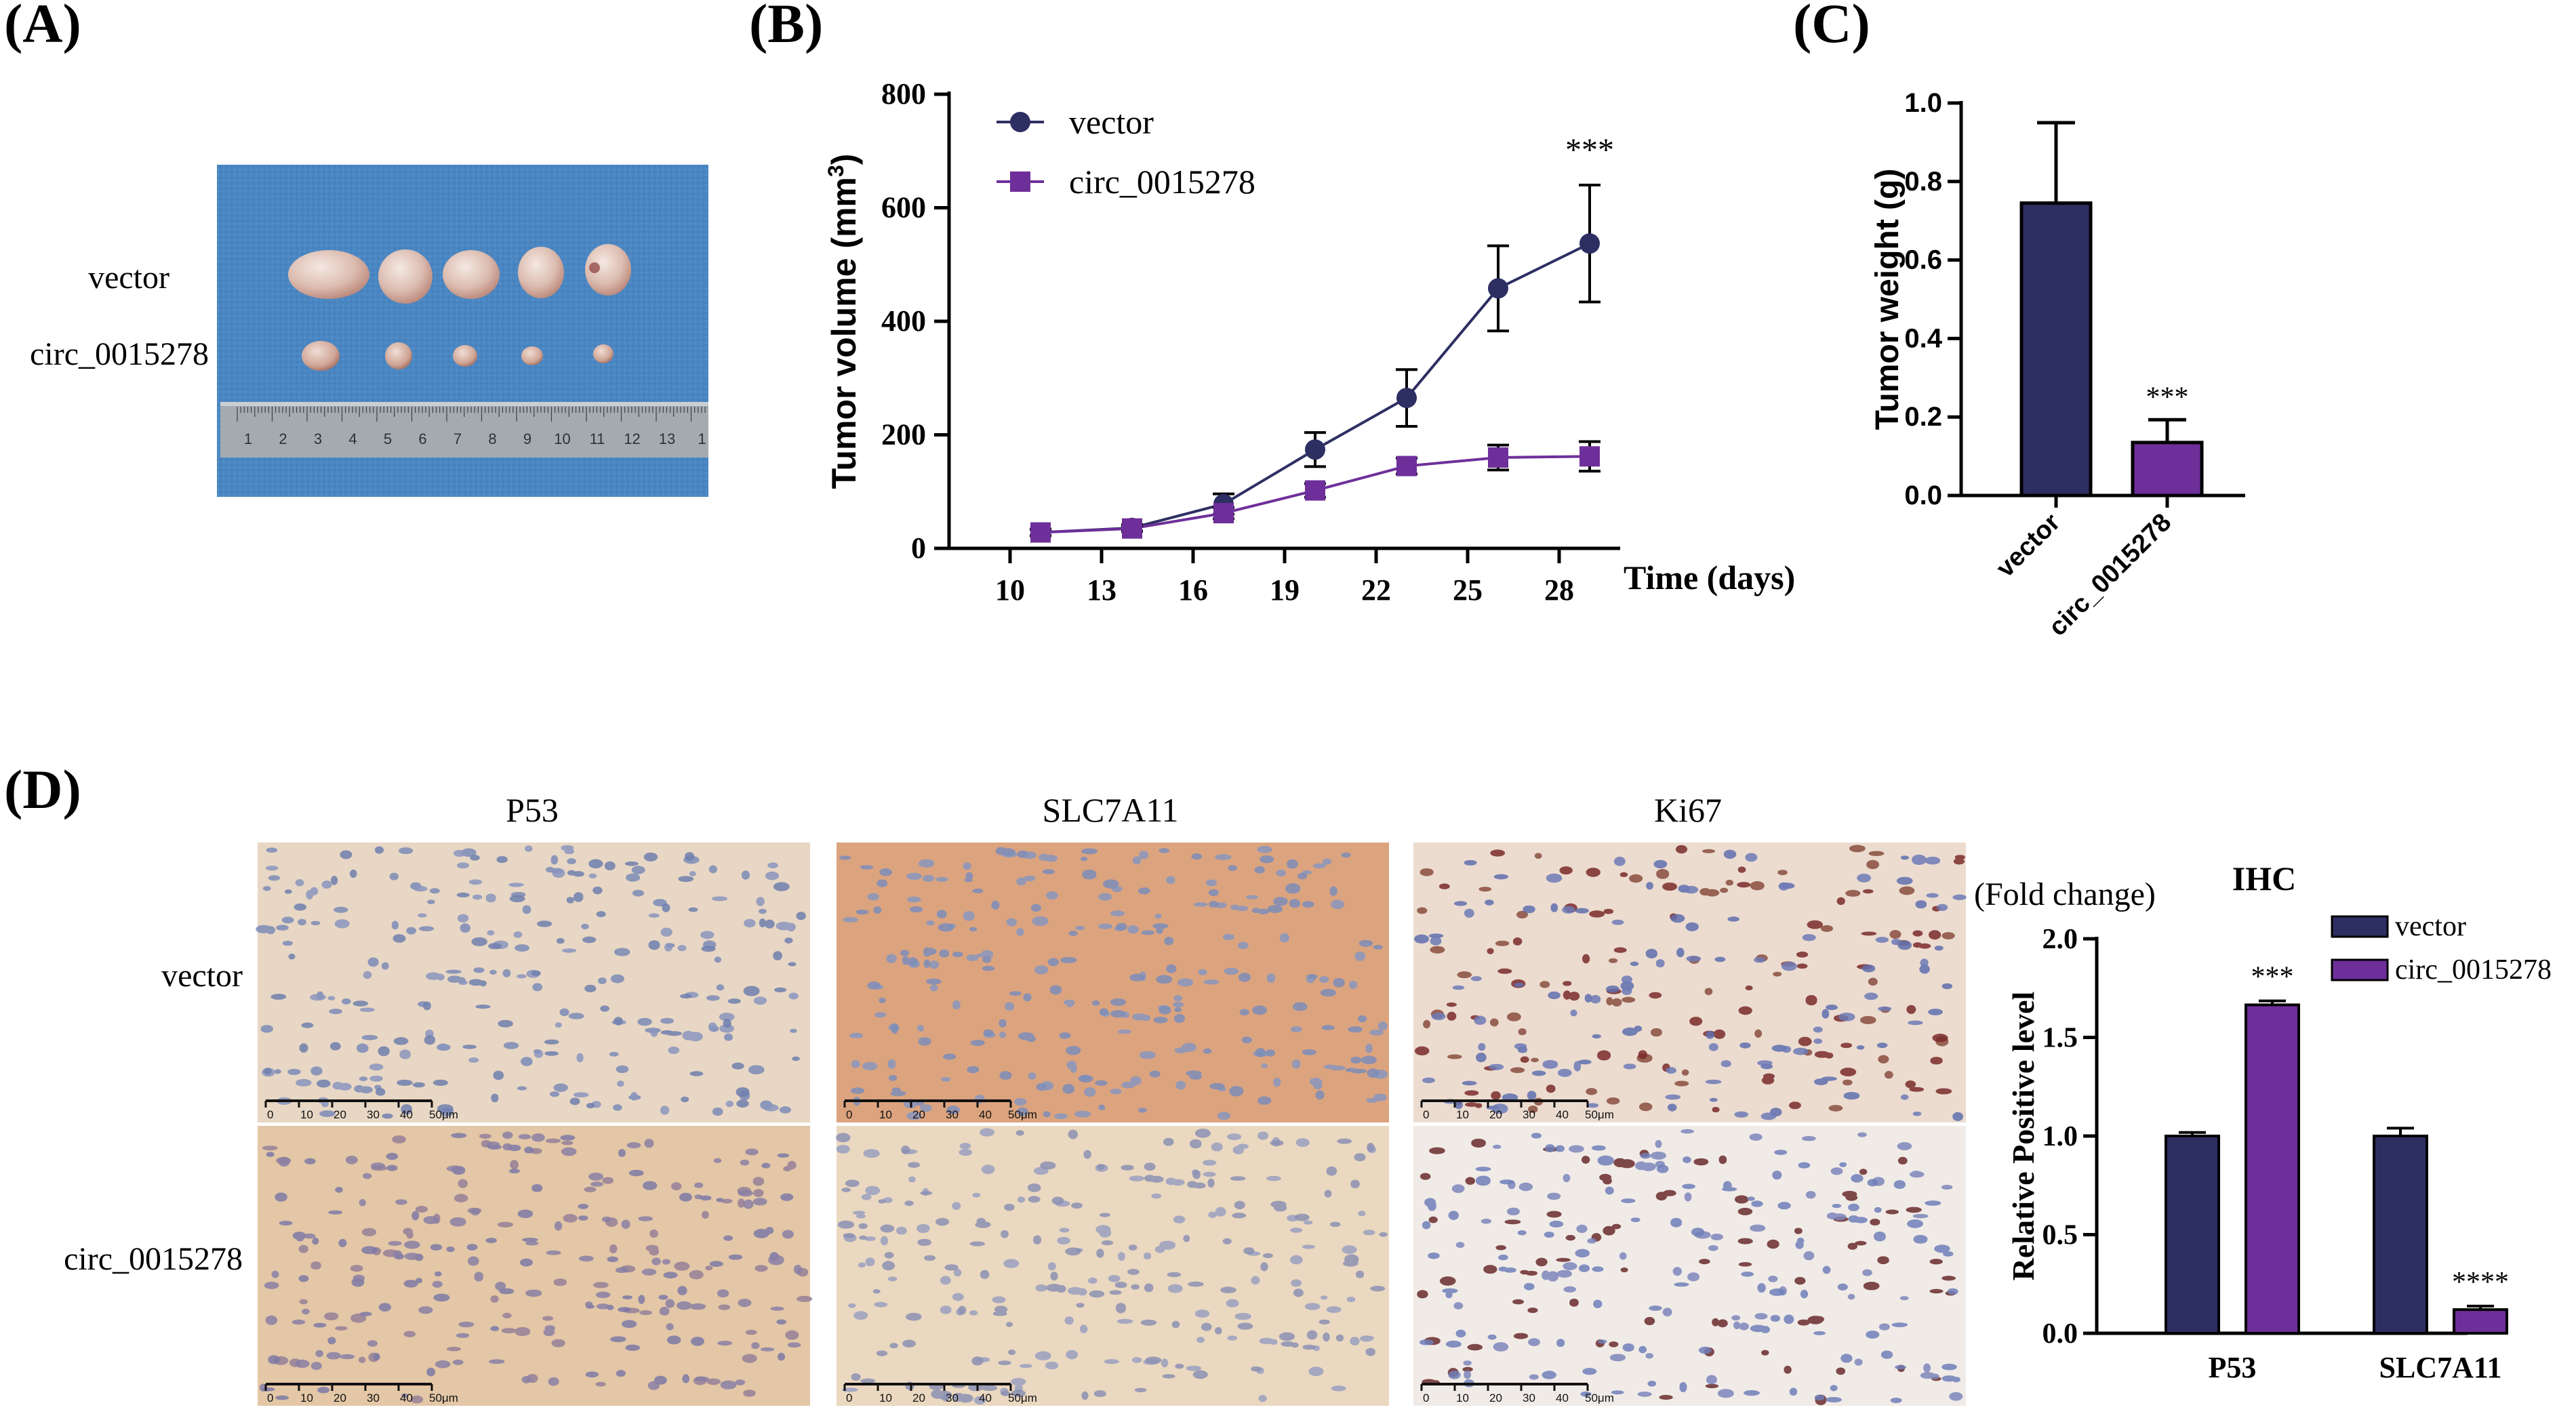 The width and height of the screenshot is (2576, 1418). Describe the element at coordinates (2480, 1321) in the screenshot. I see `bar-circ-slc7a11` at that location.